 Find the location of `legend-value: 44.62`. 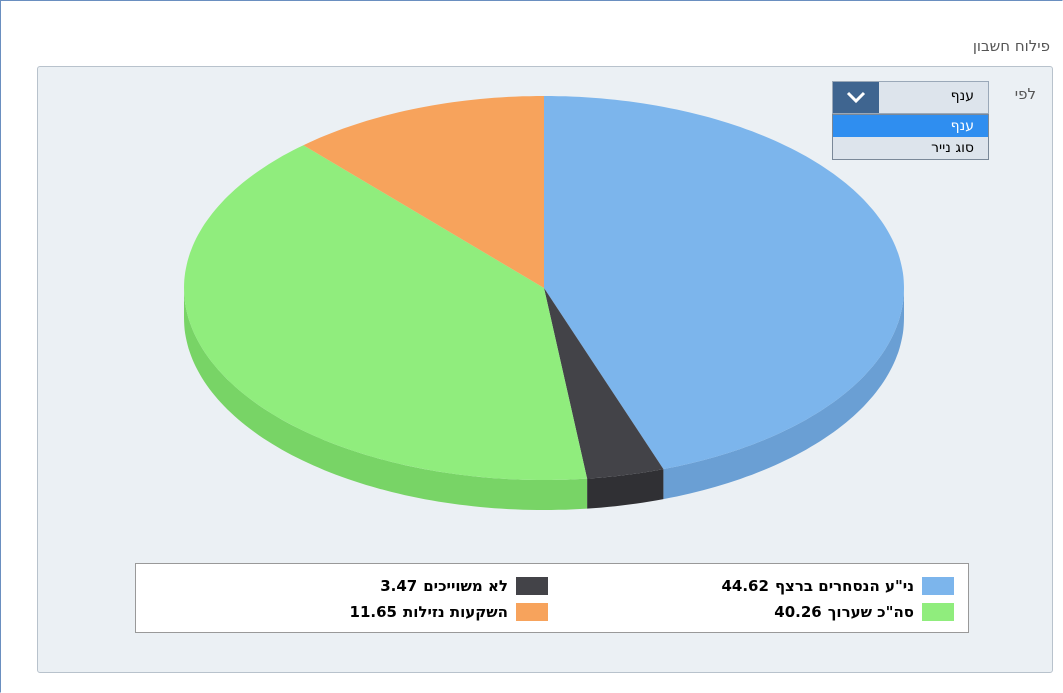

legend-value: 44.62 is located at coordinates (745, 586).